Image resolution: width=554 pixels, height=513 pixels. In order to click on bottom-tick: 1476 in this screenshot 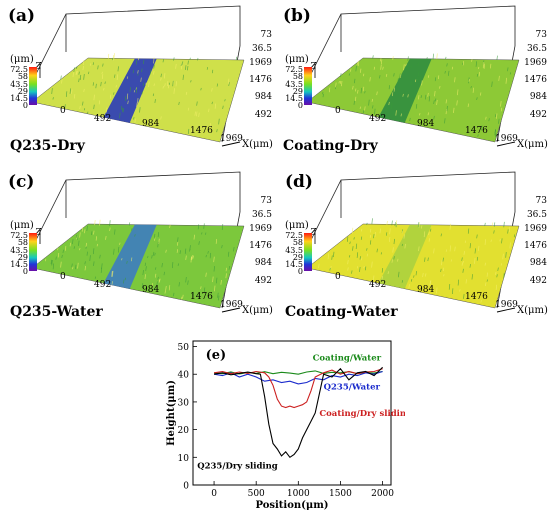, I will do `click(476, 131)`.